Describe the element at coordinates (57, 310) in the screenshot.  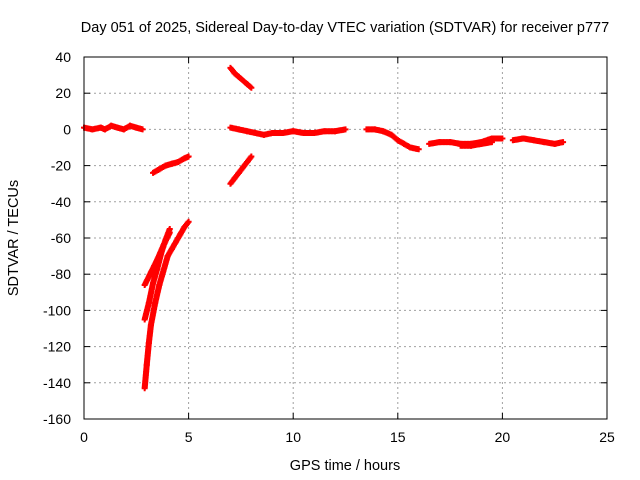
I see `y-tick-label: -100` at that location.